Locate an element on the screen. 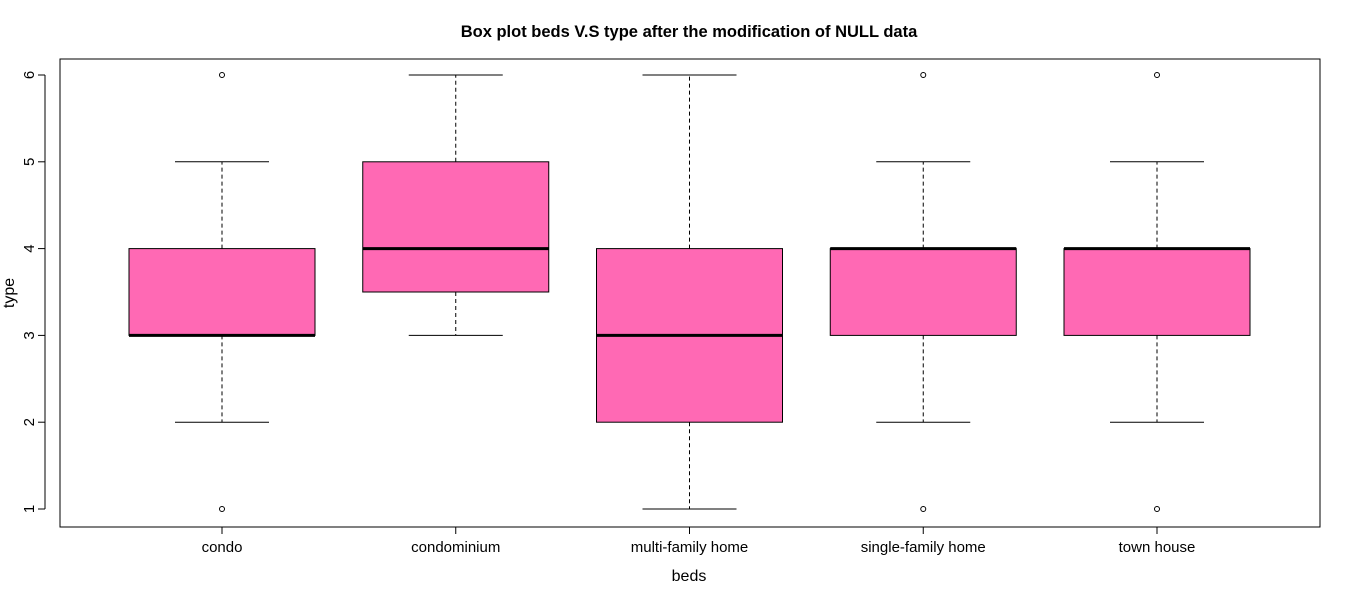 This screenshot has height=605, width=1350. y-tick-label: 5 is located at coordinates (29, 162).